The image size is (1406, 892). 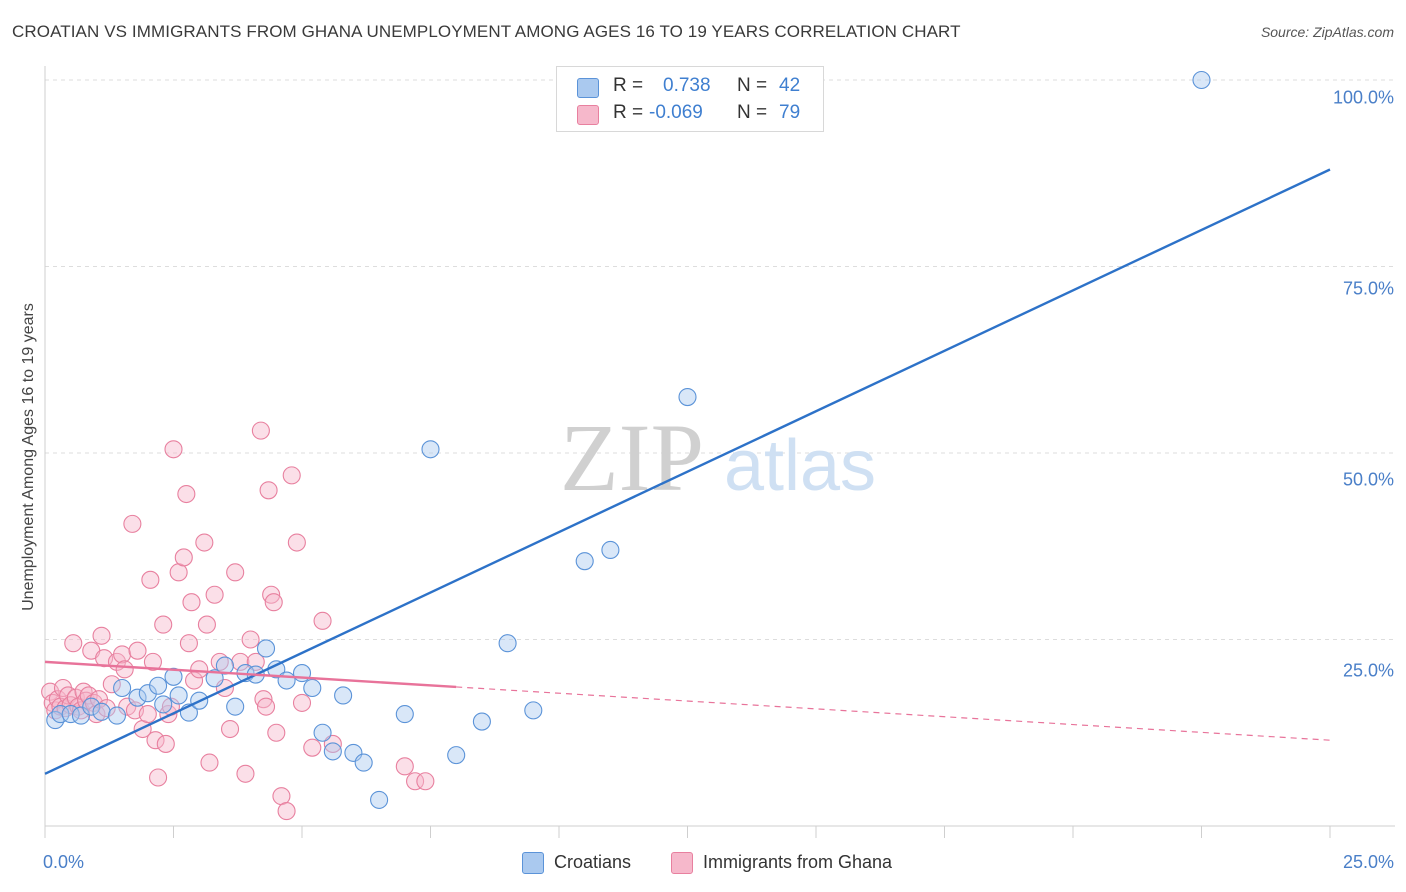 I want to click on legend-label: Croatians, so click(x=593, y=862).